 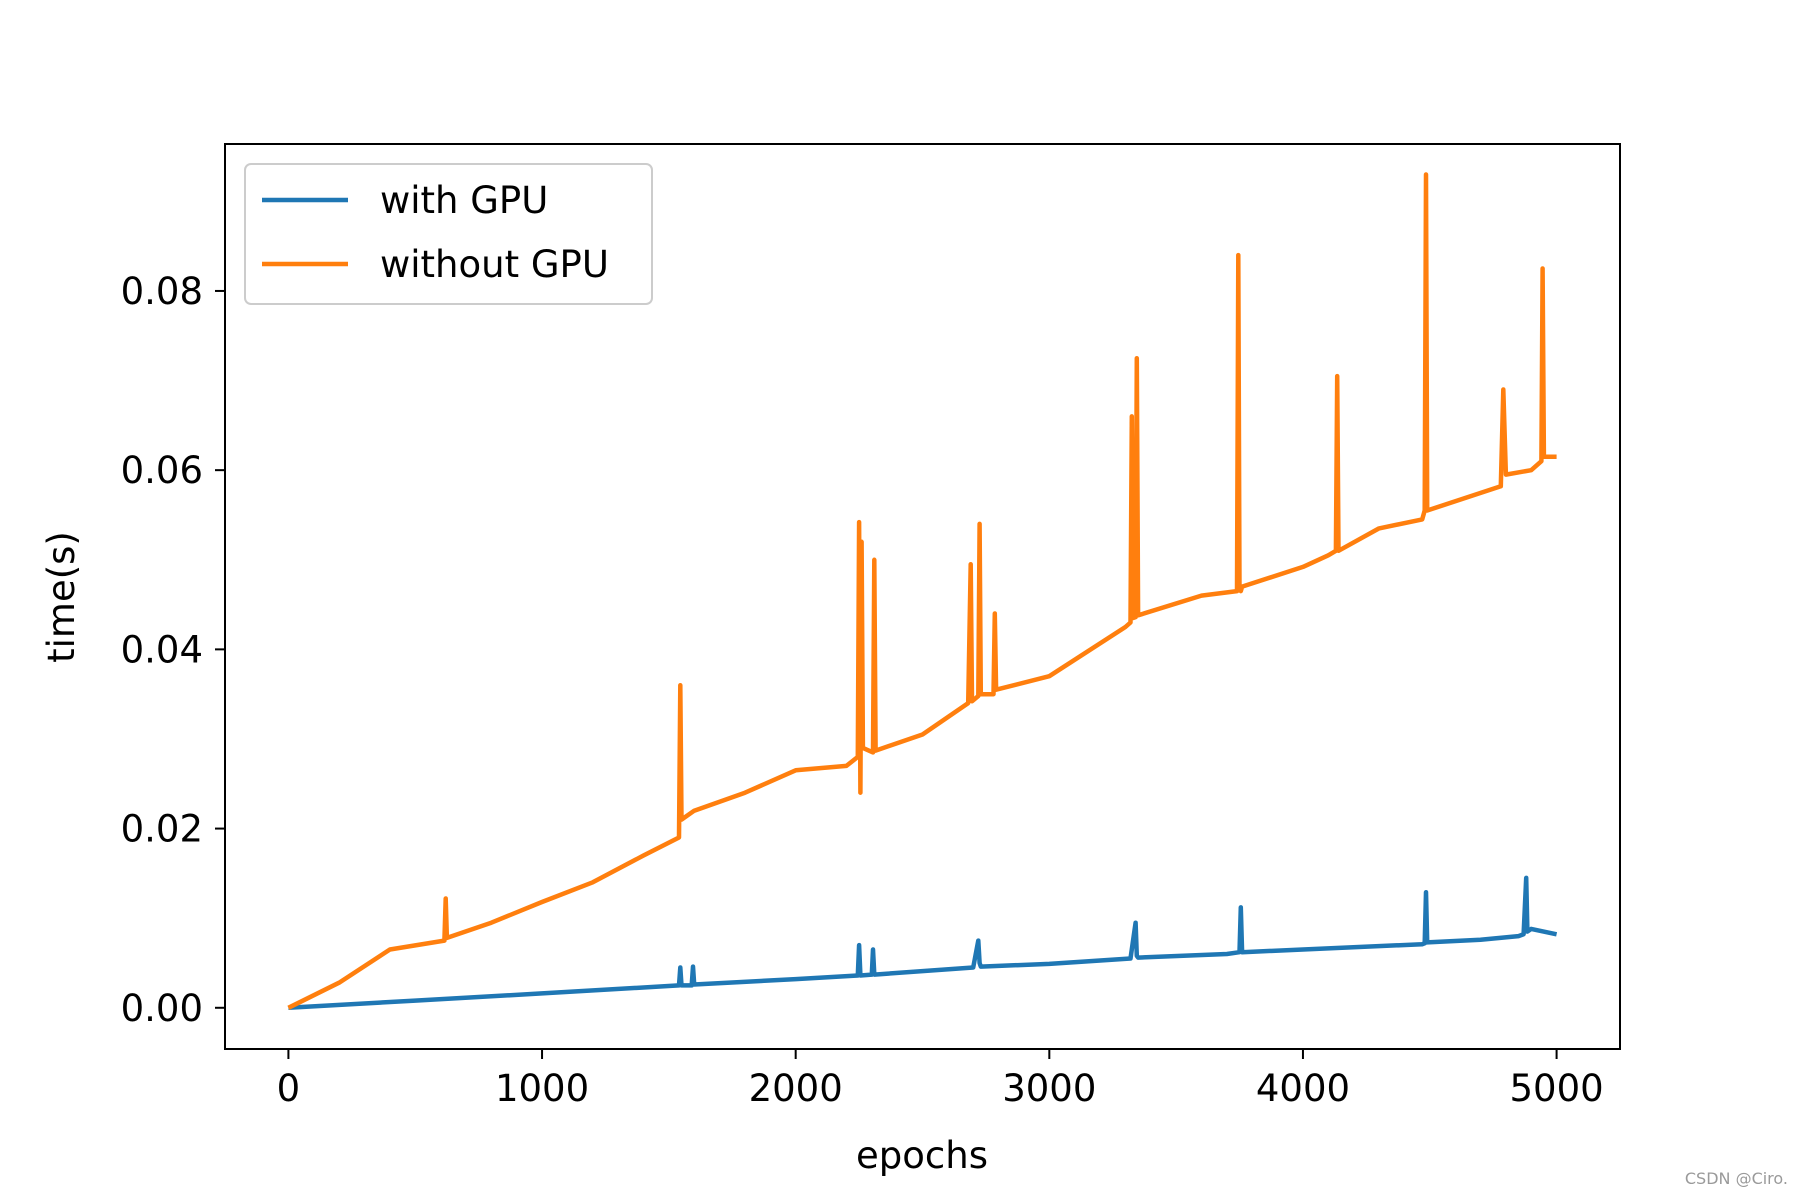 I want to click on y-axis-label: time(s), so click(x=61, y=597).